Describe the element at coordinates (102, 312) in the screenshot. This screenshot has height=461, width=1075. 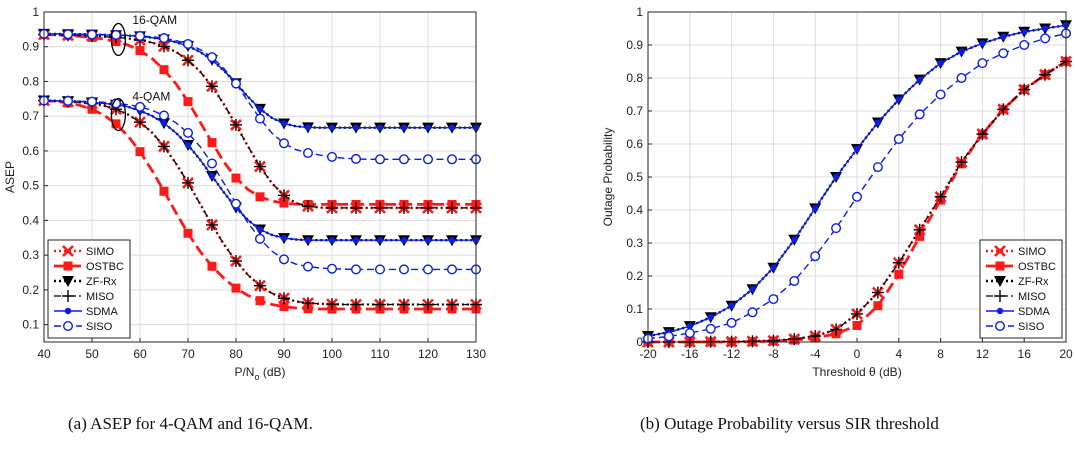
I see `legend-label: SDMA` at that location.